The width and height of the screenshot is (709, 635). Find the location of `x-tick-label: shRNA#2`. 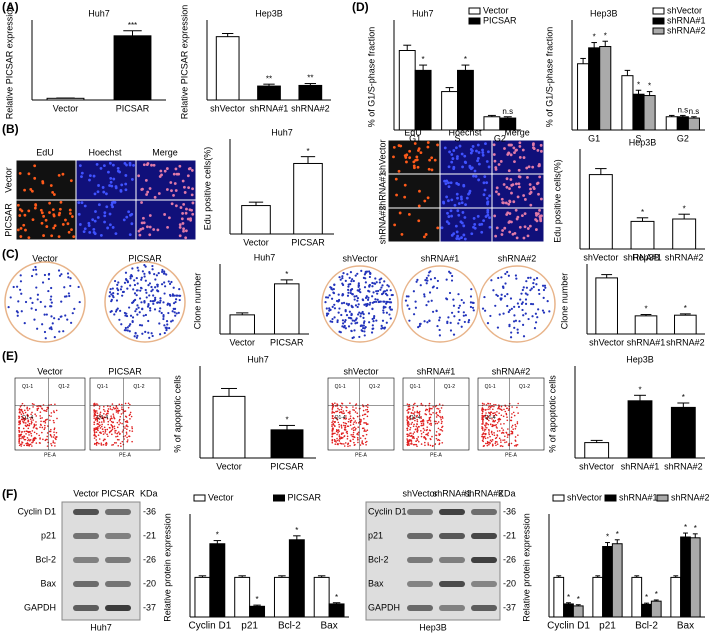

x-tick-label: shRNA#2 is located at coordinates (683, 466).